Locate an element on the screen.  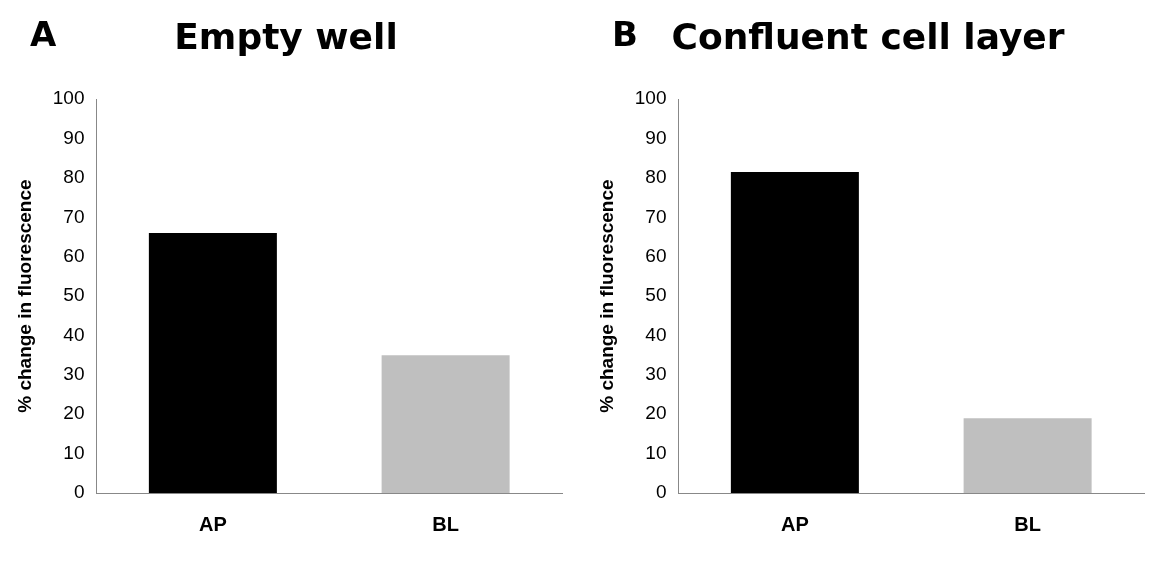
text: A is located at coordinates (43, 34).